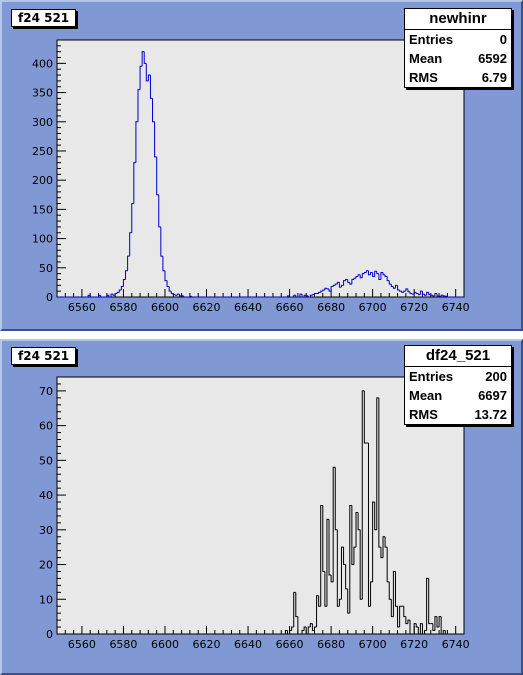  I want to click on y-tick-label: 200, so click(42, 180).